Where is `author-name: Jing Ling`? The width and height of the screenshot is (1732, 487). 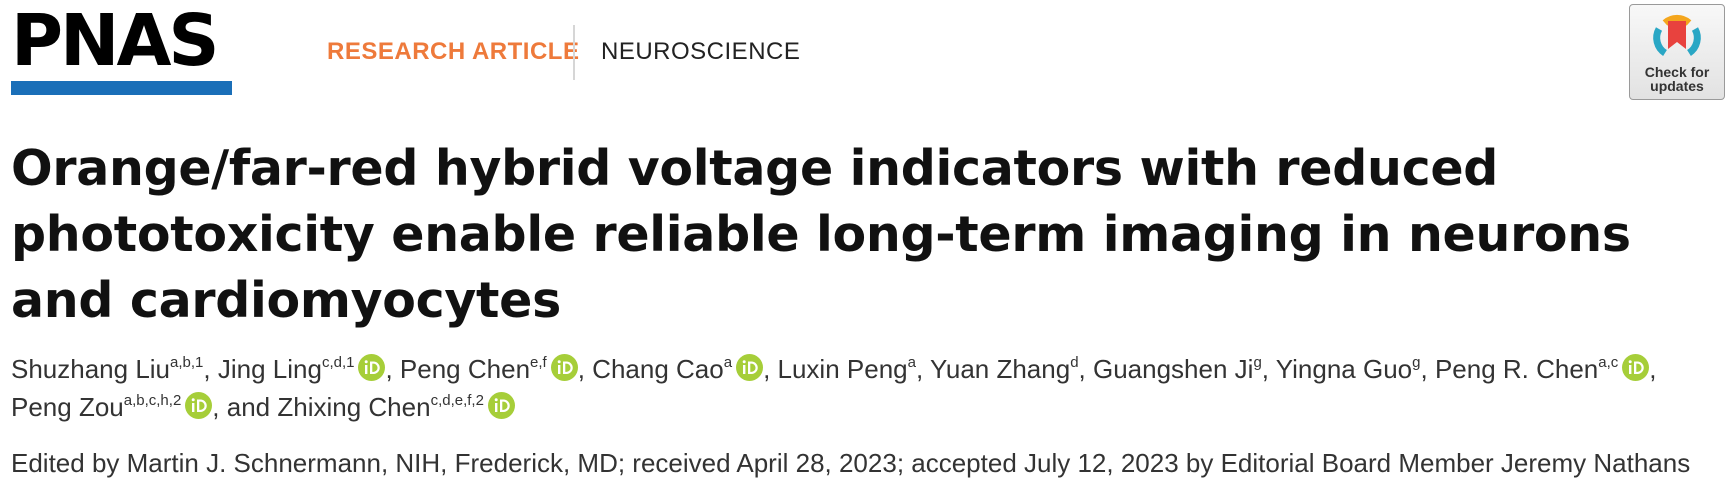 author-name: Jing Ling is located at coordinates (269, 369).